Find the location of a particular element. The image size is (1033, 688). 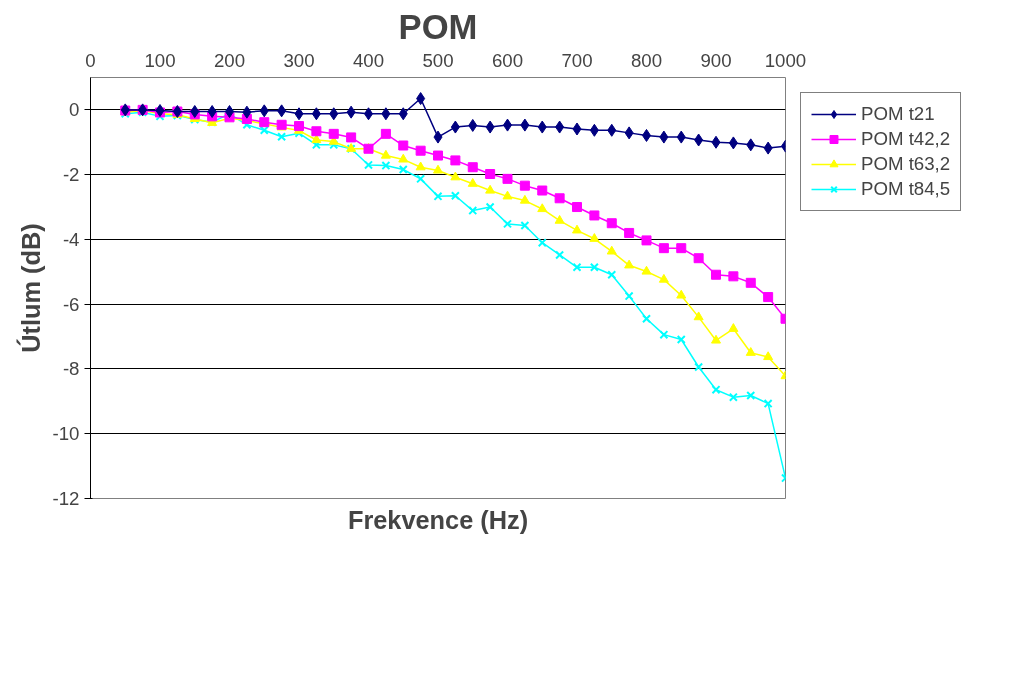

x-tick-label: 700 is located at coordinates (577, 60).